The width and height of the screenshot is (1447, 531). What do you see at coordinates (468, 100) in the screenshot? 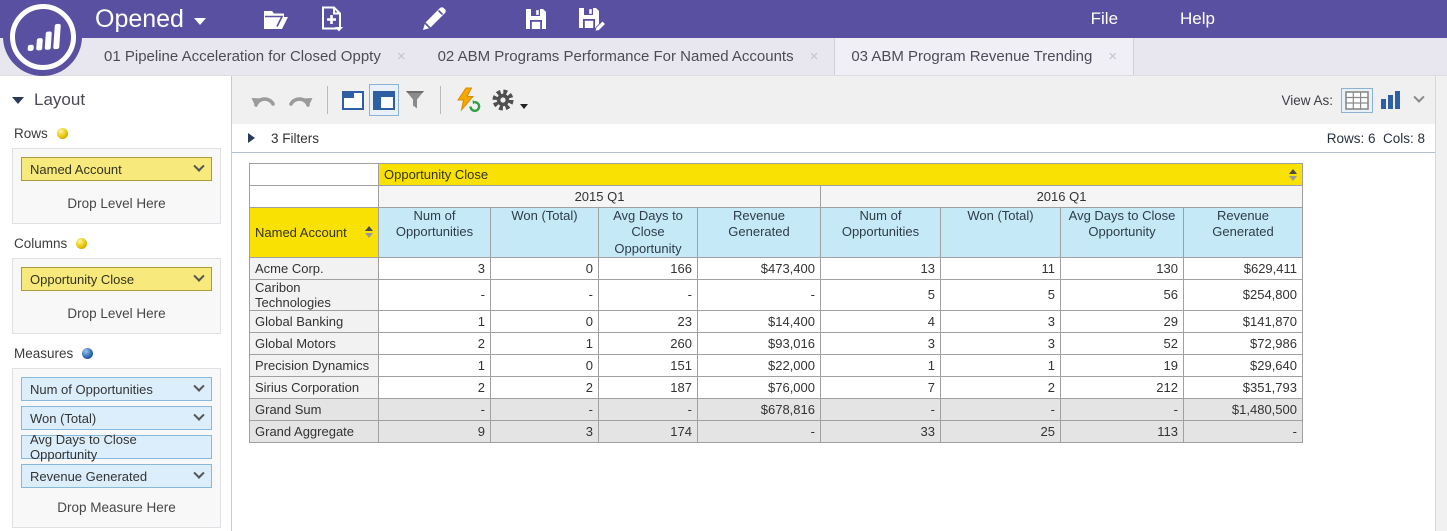
I see `refresh-data-button` at bounding box center [468, 100].